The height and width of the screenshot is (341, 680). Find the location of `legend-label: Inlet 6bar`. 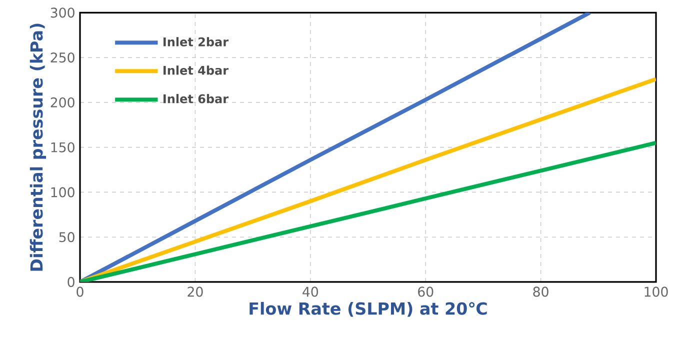

legend-label: Inlet 6bar is located at coordinates (196, 99).